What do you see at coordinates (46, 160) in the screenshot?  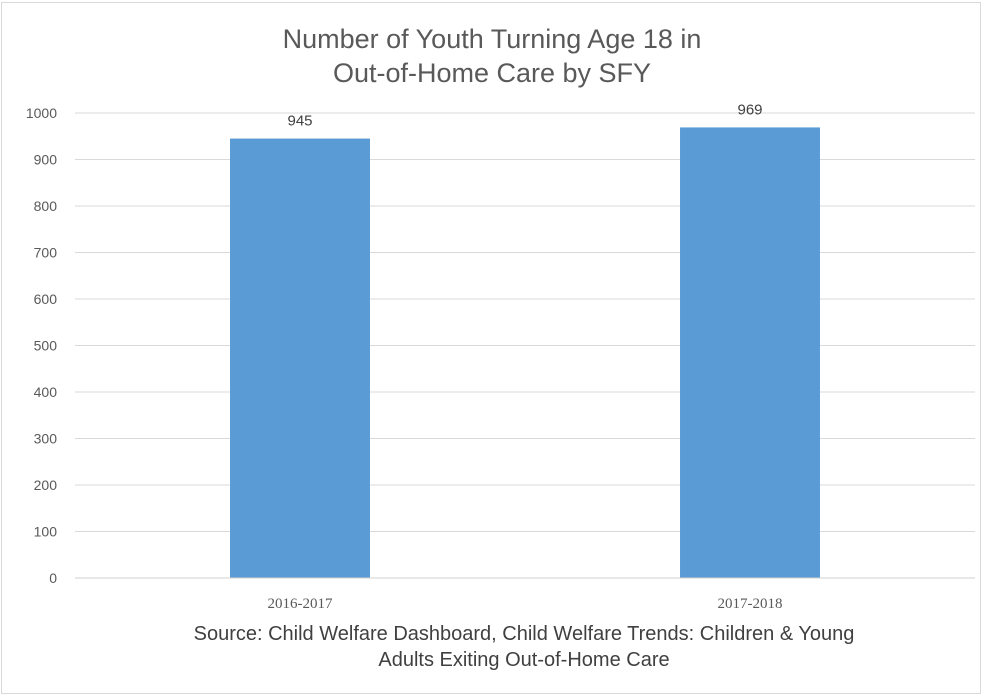 I see `y-tick-label-900: 900` at bounding box center [46, 160].